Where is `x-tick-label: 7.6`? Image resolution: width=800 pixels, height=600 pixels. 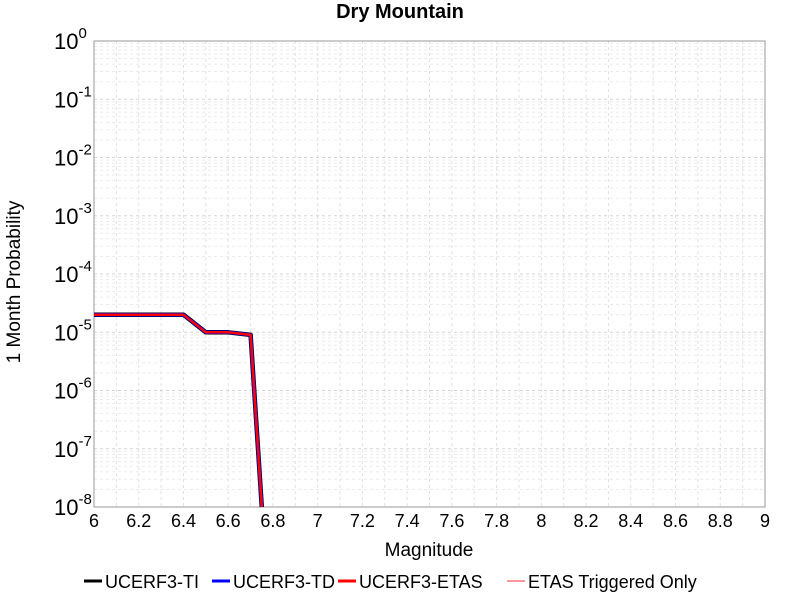
x-tick-label: 7.6 is located at coordinates (451, 521).